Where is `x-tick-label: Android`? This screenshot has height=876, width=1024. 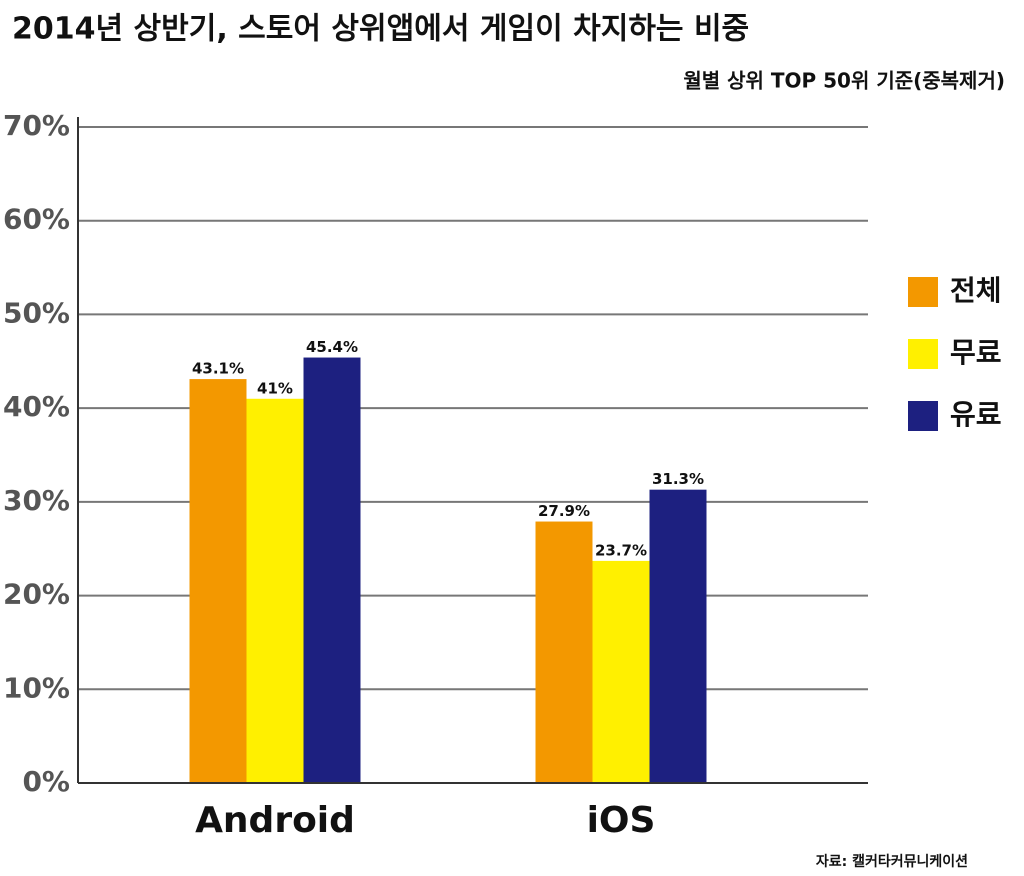 x-tick-label: Android is located at coordinates (275, 820).